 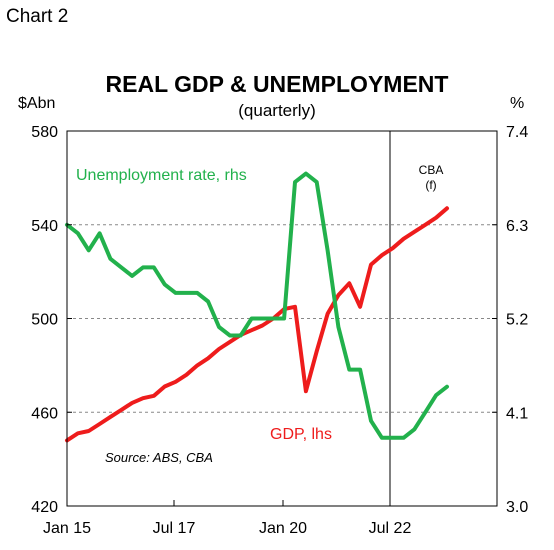 What do you see at coordinates (44, 320) in the screenshot?
I see `y-left-tick-label: 500` at bounding box center [44, 320].